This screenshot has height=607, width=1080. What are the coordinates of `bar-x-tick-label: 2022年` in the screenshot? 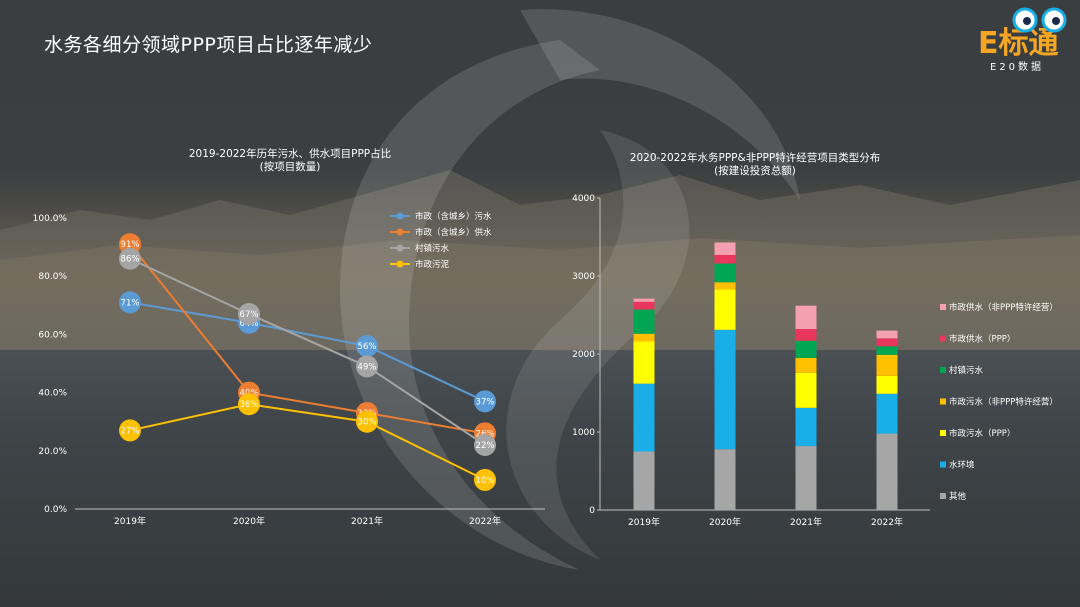 It's located at (887, 522).